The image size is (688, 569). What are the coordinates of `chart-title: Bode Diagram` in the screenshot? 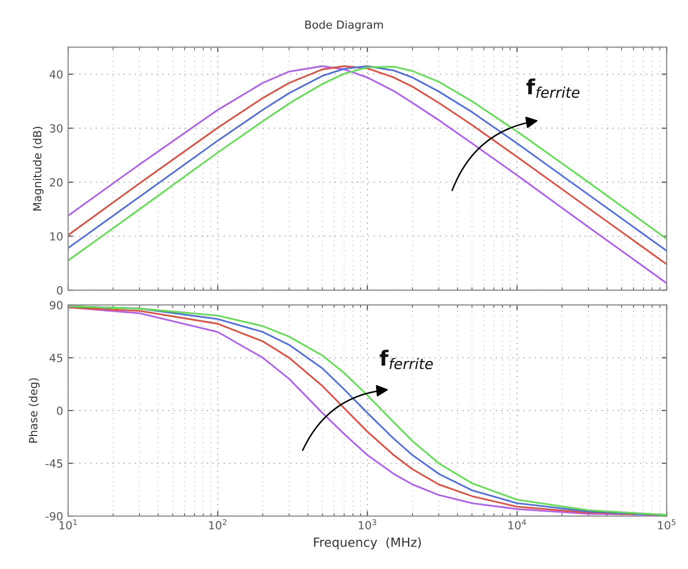 It's located at (344, 25).